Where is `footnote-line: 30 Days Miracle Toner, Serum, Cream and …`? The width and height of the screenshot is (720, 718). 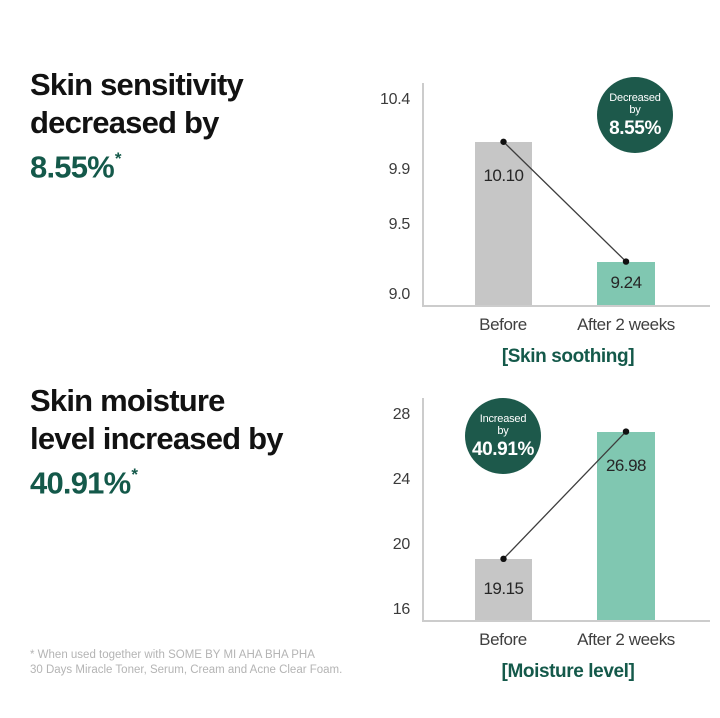
footnote-line: 30 Days Miracle Toner, Serum, Cream and … is located at coordinates (186, 670).